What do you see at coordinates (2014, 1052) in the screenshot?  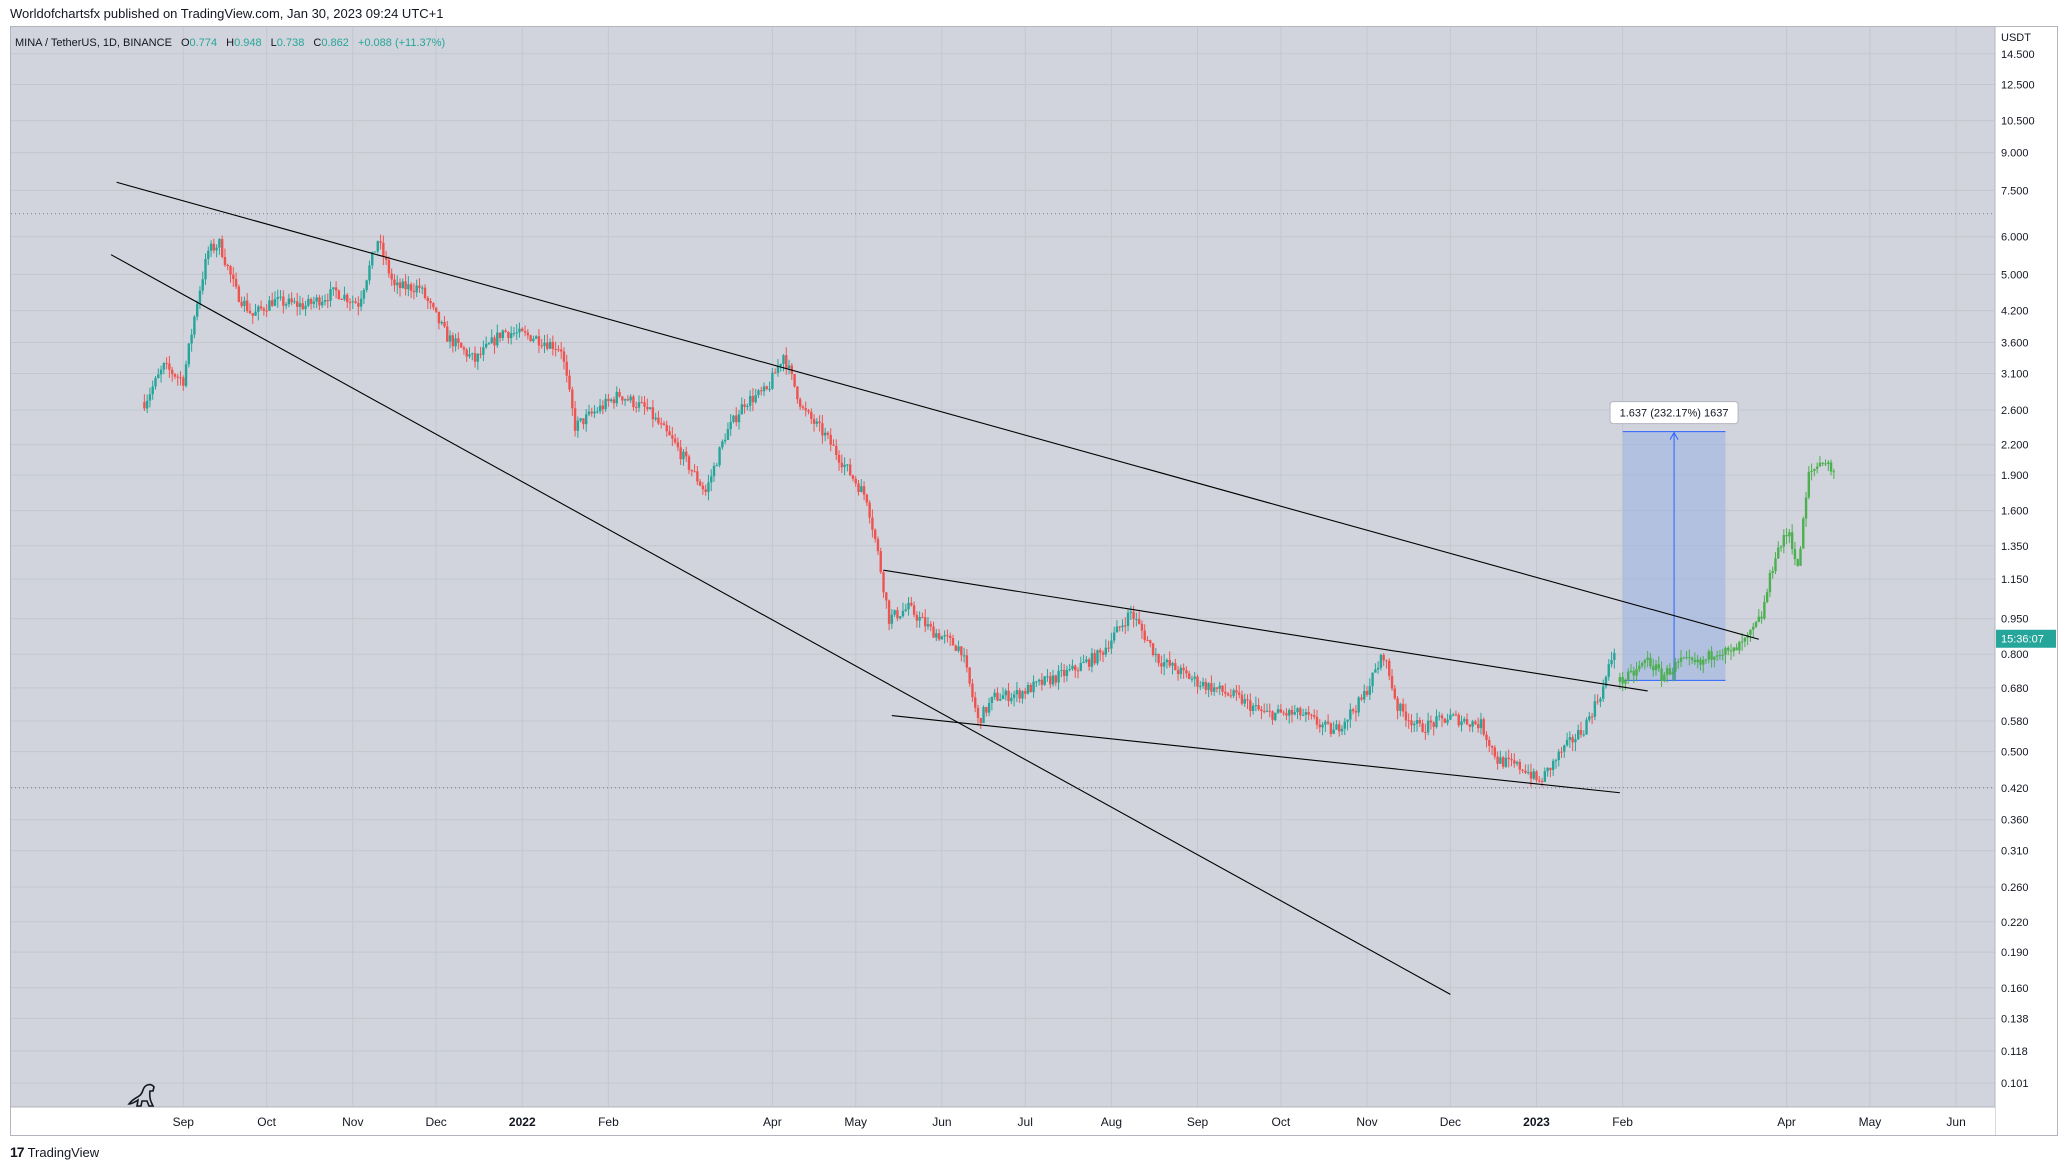 I see `y-tick-label: 0.118` at bounding box center [2014, 1052].